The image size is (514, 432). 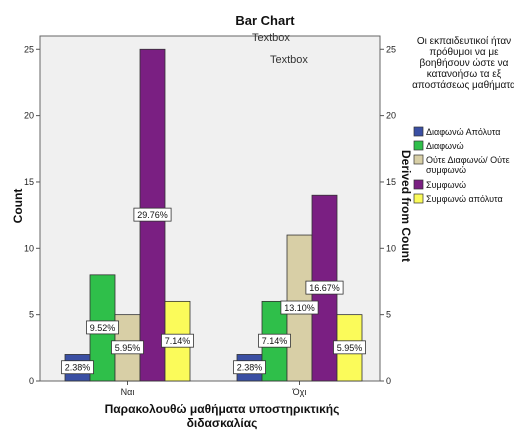 I want to click on data-label-text: 9.52%, so click(x=103, y=328).